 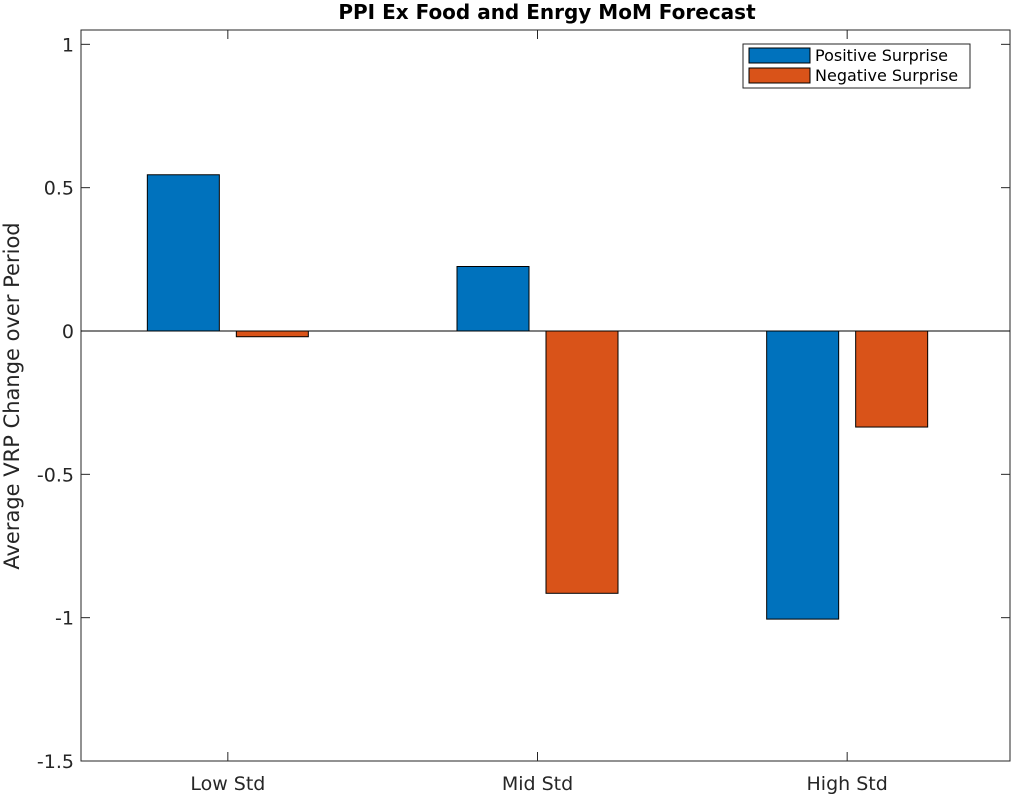 What do you see at coordinates (847, 784) in the screenshot?
I see `x-tick-label: High Std` at bounding box center [847, 784].